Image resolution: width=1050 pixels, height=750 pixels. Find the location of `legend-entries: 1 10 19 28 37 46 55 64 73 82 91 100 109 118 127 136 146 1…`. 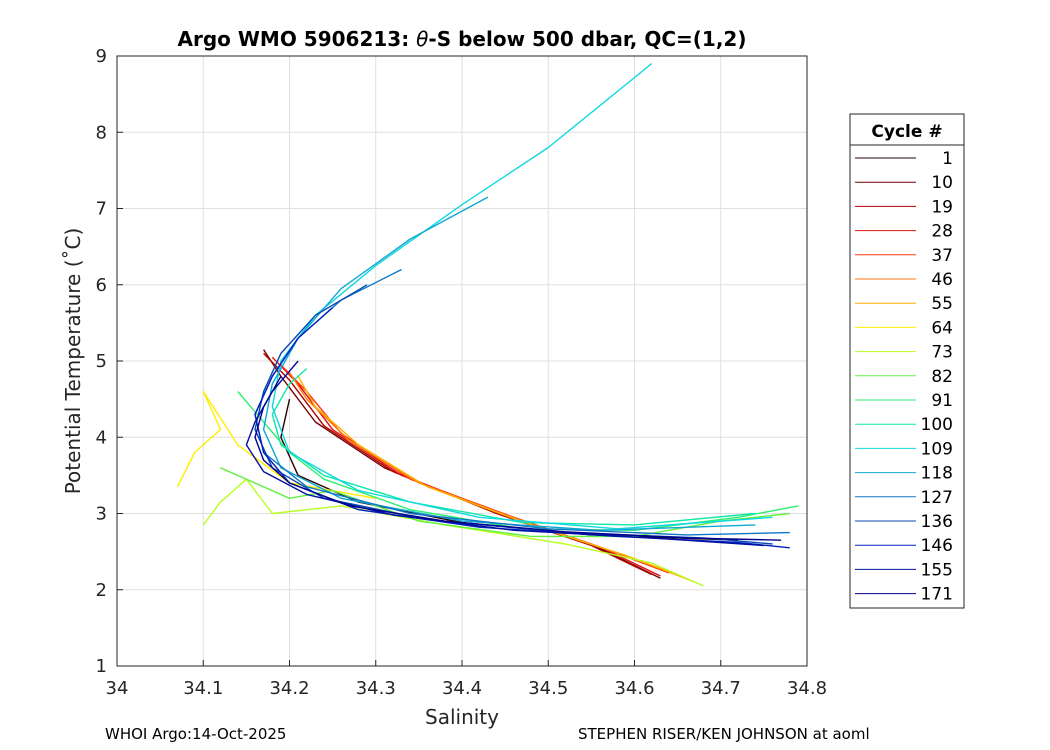

legend-entries: 1 10 19 28 37 46 55 64 73 82 91 100 109 118 127 136 146 1… is located at coordinates (904, 377).